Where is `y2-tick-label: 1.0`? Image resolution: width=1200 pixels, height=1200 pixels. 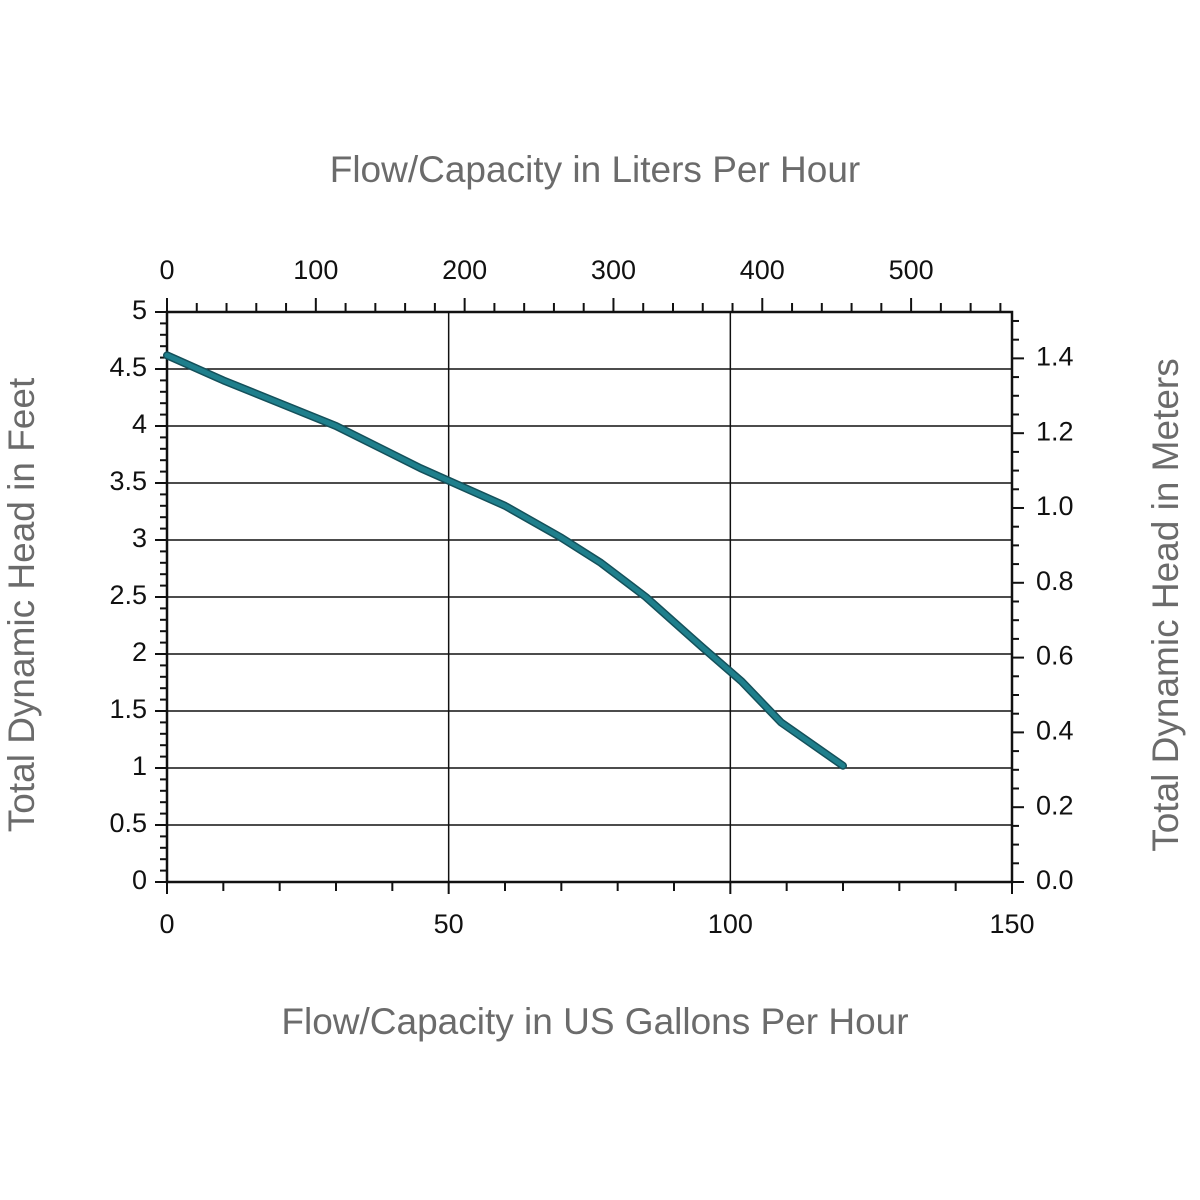 y2-tick-label: 1.0 is located at coordinates (1055, 506).